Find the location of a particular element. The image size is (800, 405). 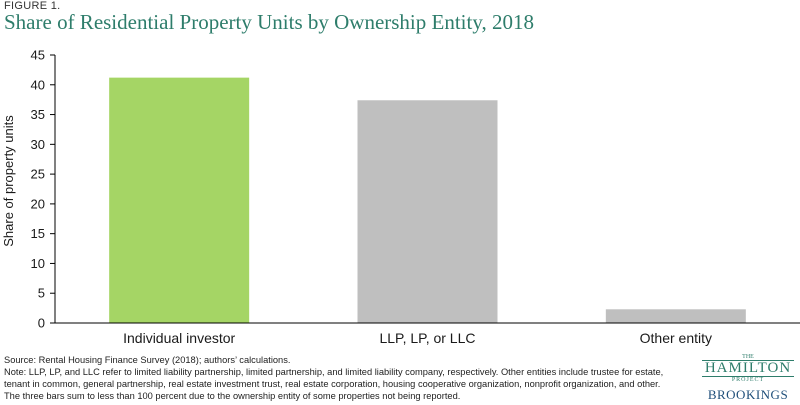

x-category-label: LLP, LP, or LLC is located at coordinates (427, 338).